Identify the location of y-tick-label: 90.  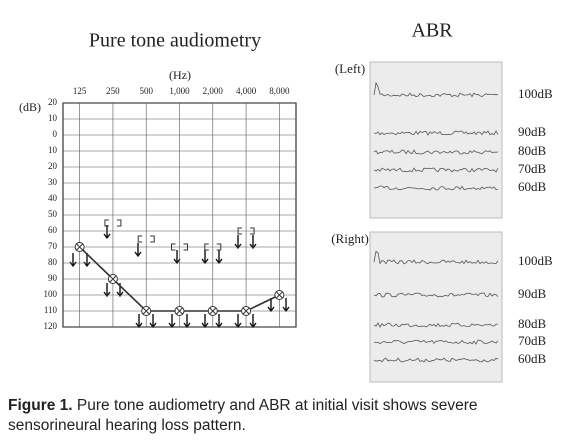
(53, 278).